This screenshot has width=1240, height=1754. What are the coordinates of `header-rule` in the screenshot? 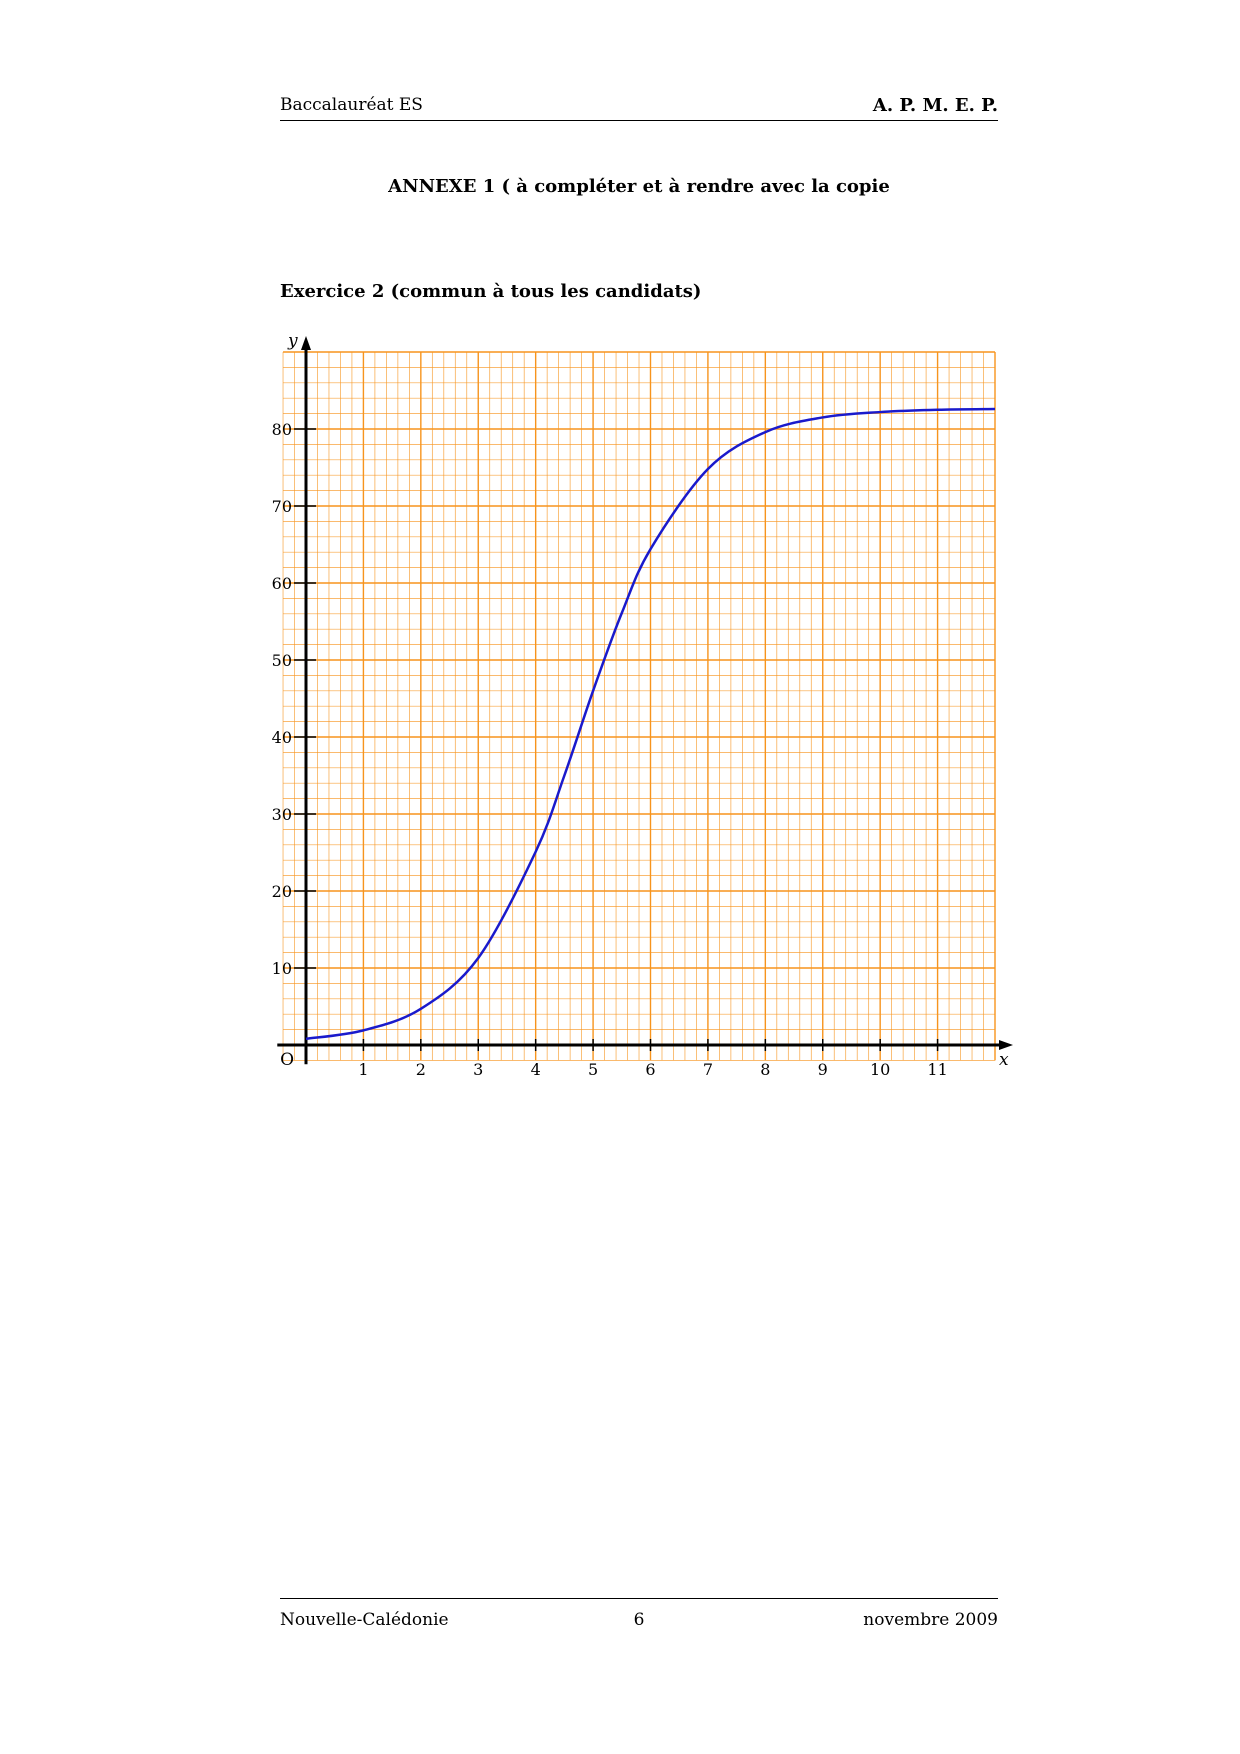 It's located at (639, 120).